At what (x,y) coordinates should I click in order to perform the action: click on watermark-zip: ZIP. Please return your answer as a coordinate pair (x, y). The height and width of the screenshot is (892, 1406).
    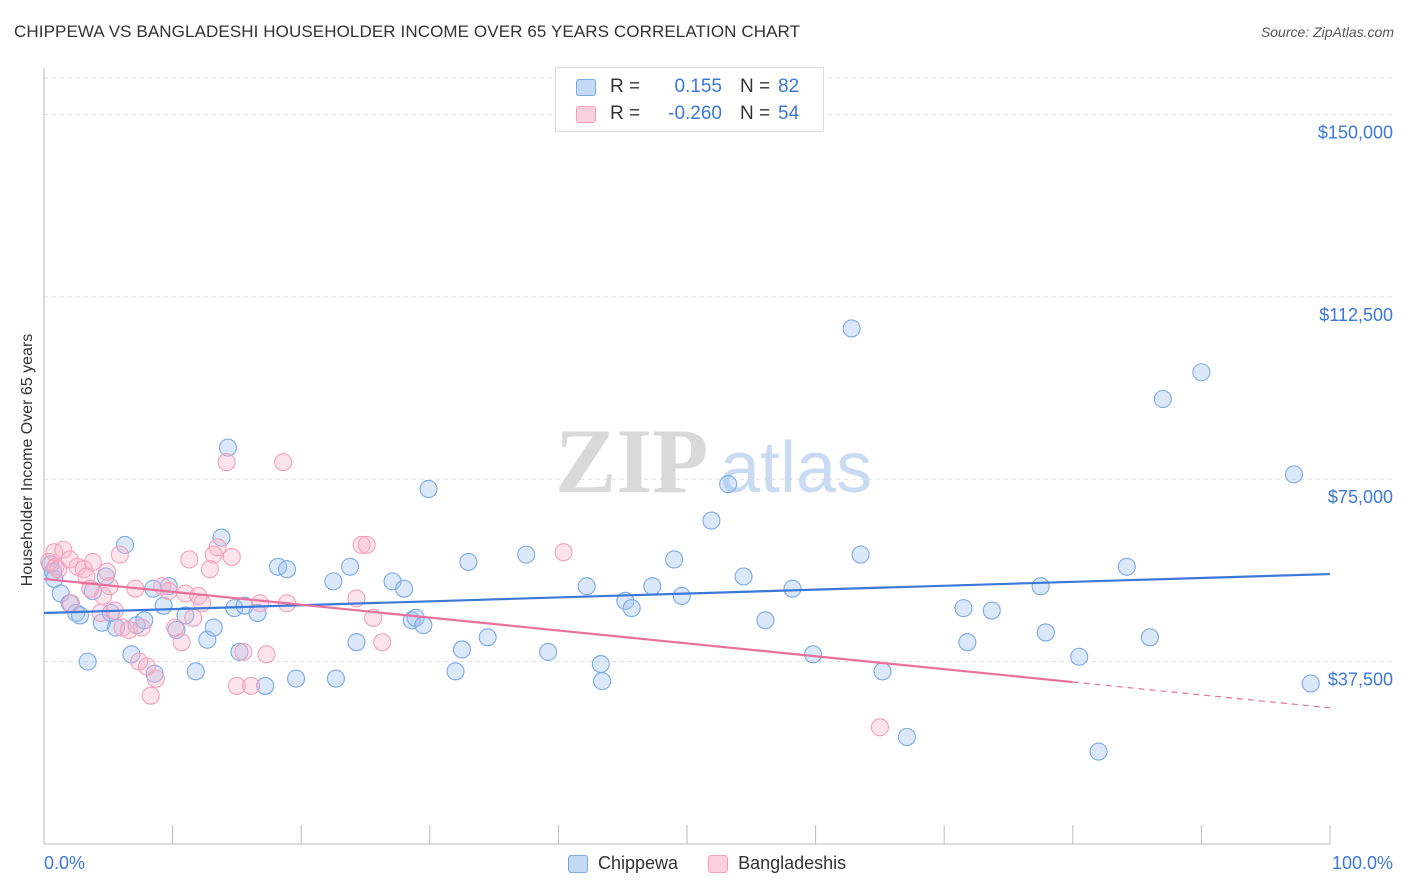
    Looking at the image, I should click on (631, 461).